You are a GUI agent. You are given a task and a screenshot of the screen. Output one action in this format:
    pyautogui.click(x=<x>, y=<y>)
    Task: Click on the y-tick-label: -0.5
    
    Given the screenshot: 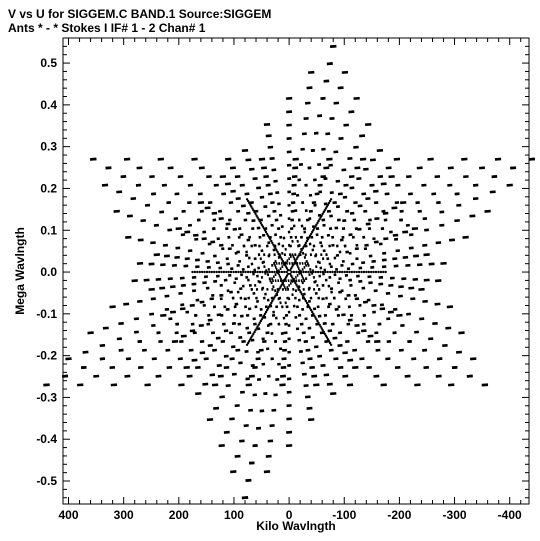 What is the action you would take?
    pyautogui.click(x=46, y=481)
    